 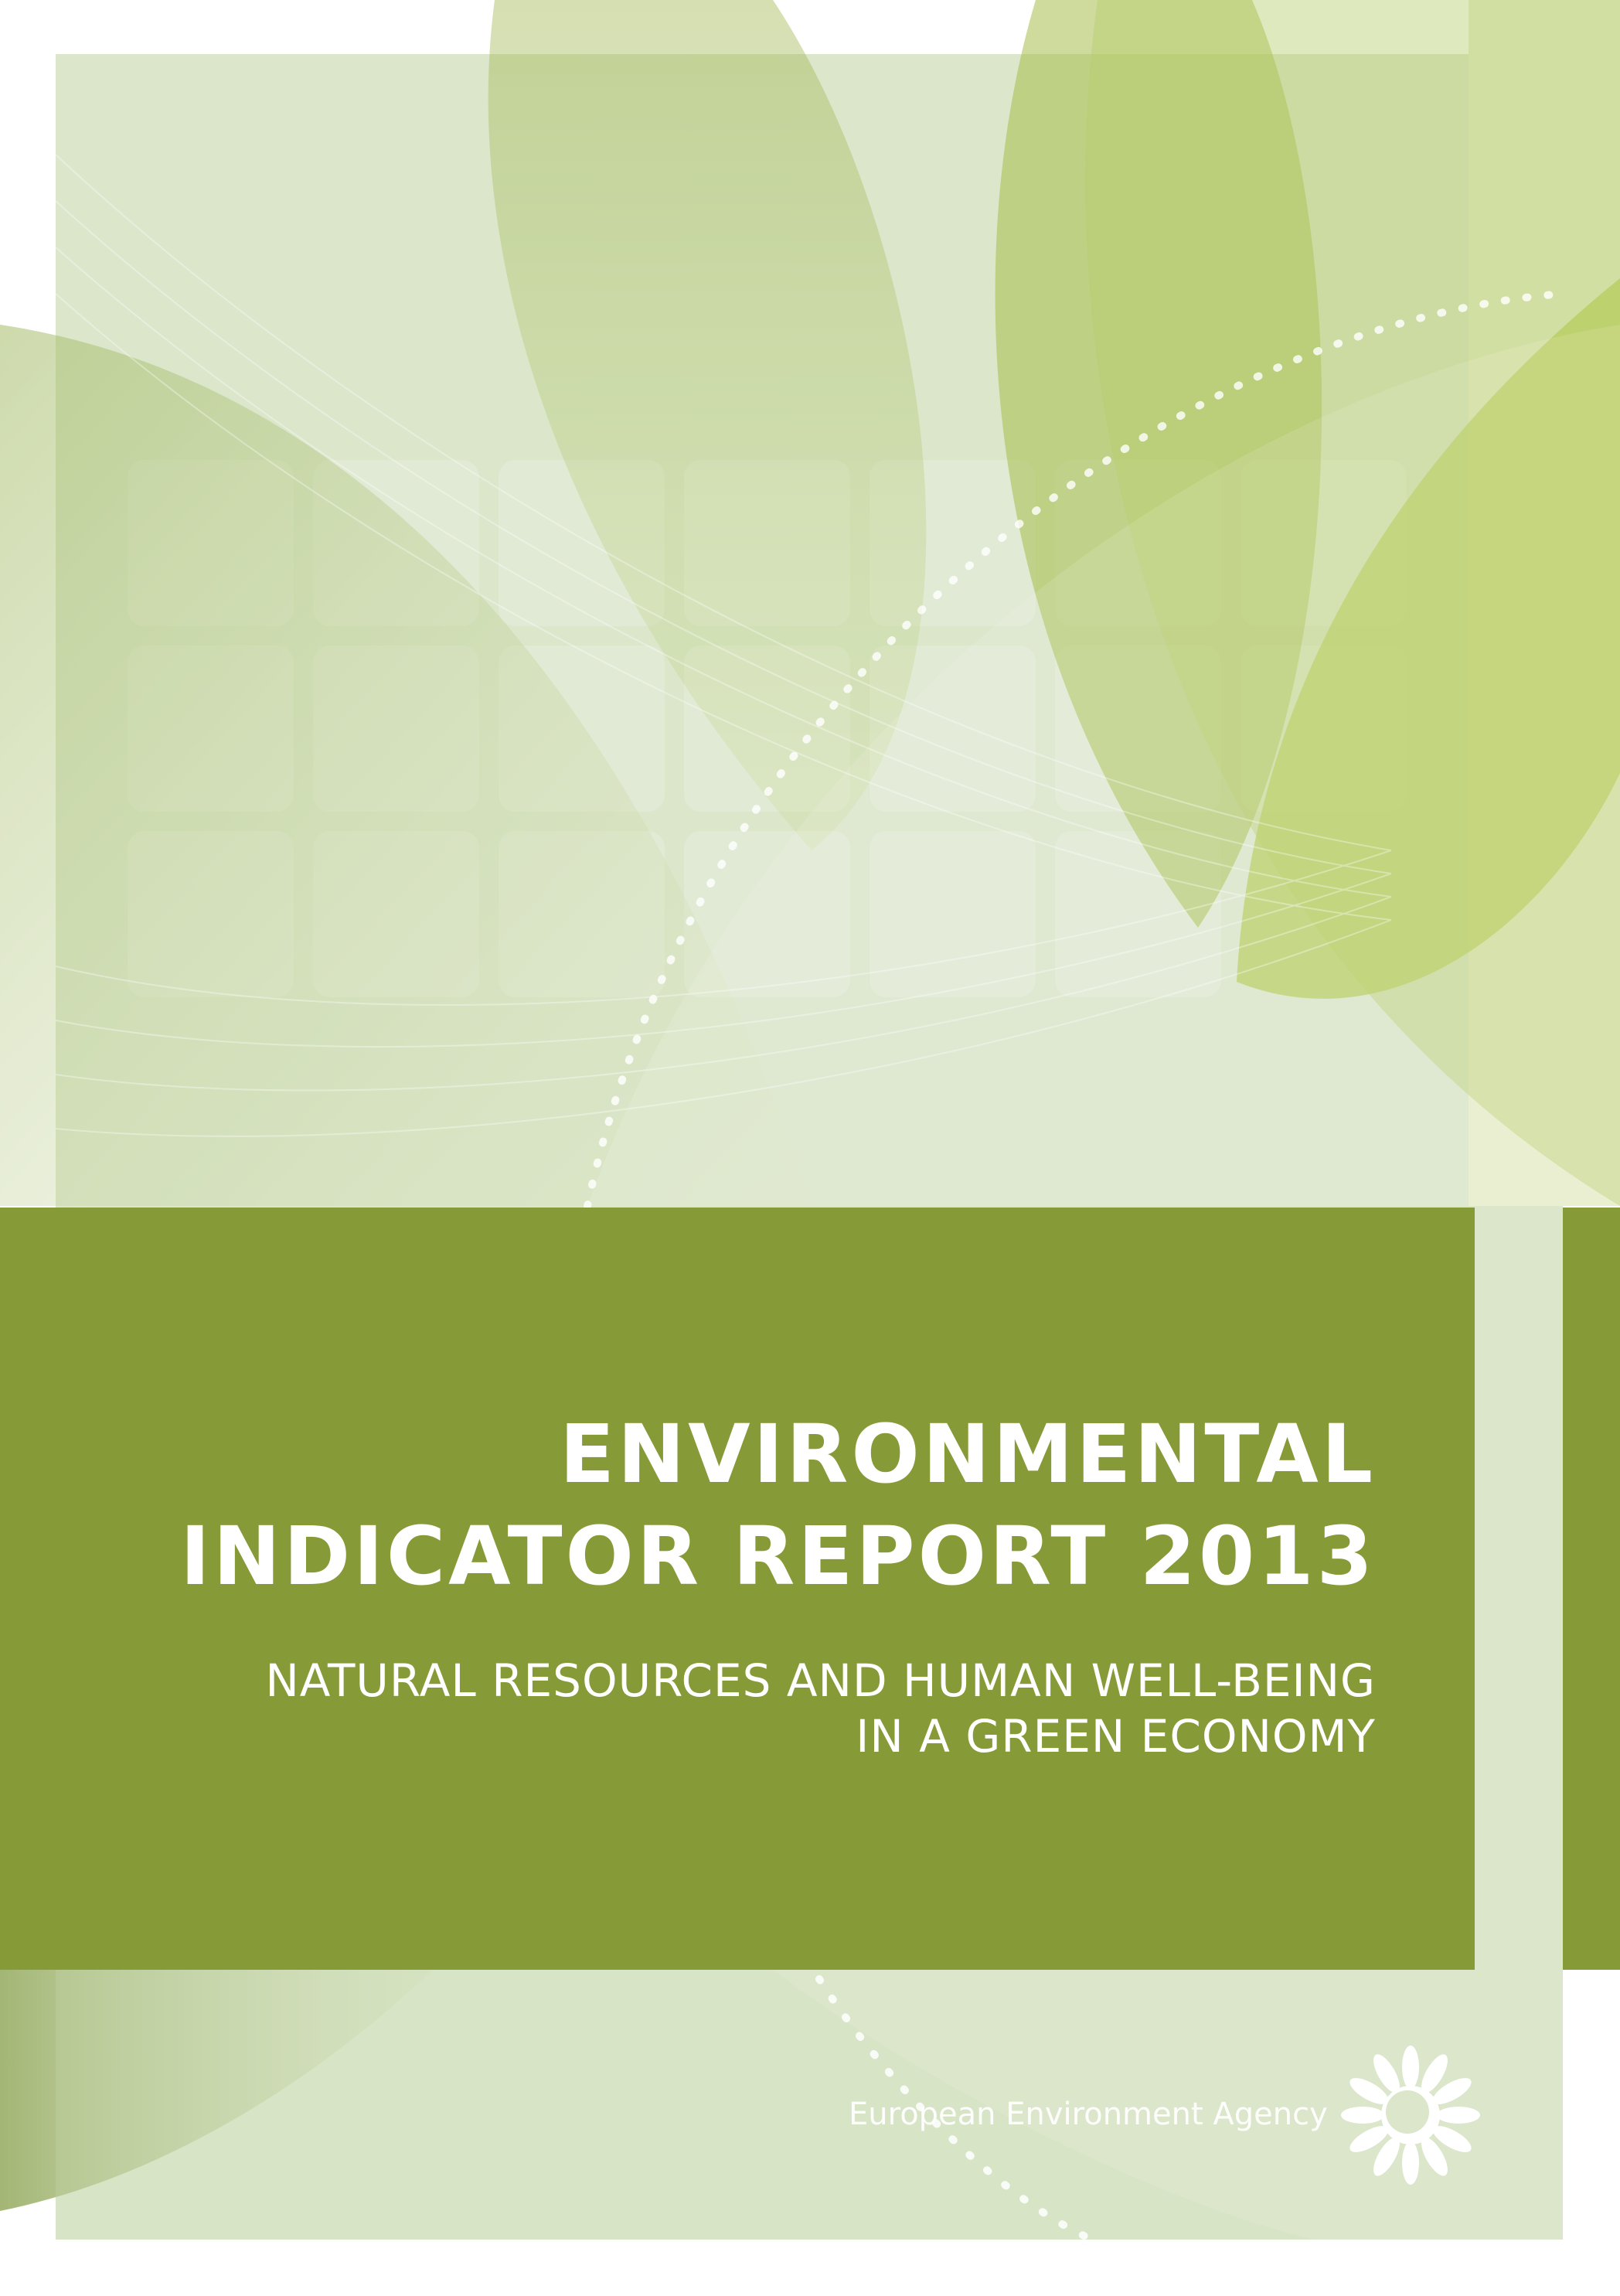 What do you see at coordinates (778, 1556) in the screenshot?
I see `title-line-2: INDICATOR REPORT 2013` at bounding box center [778, 1556].